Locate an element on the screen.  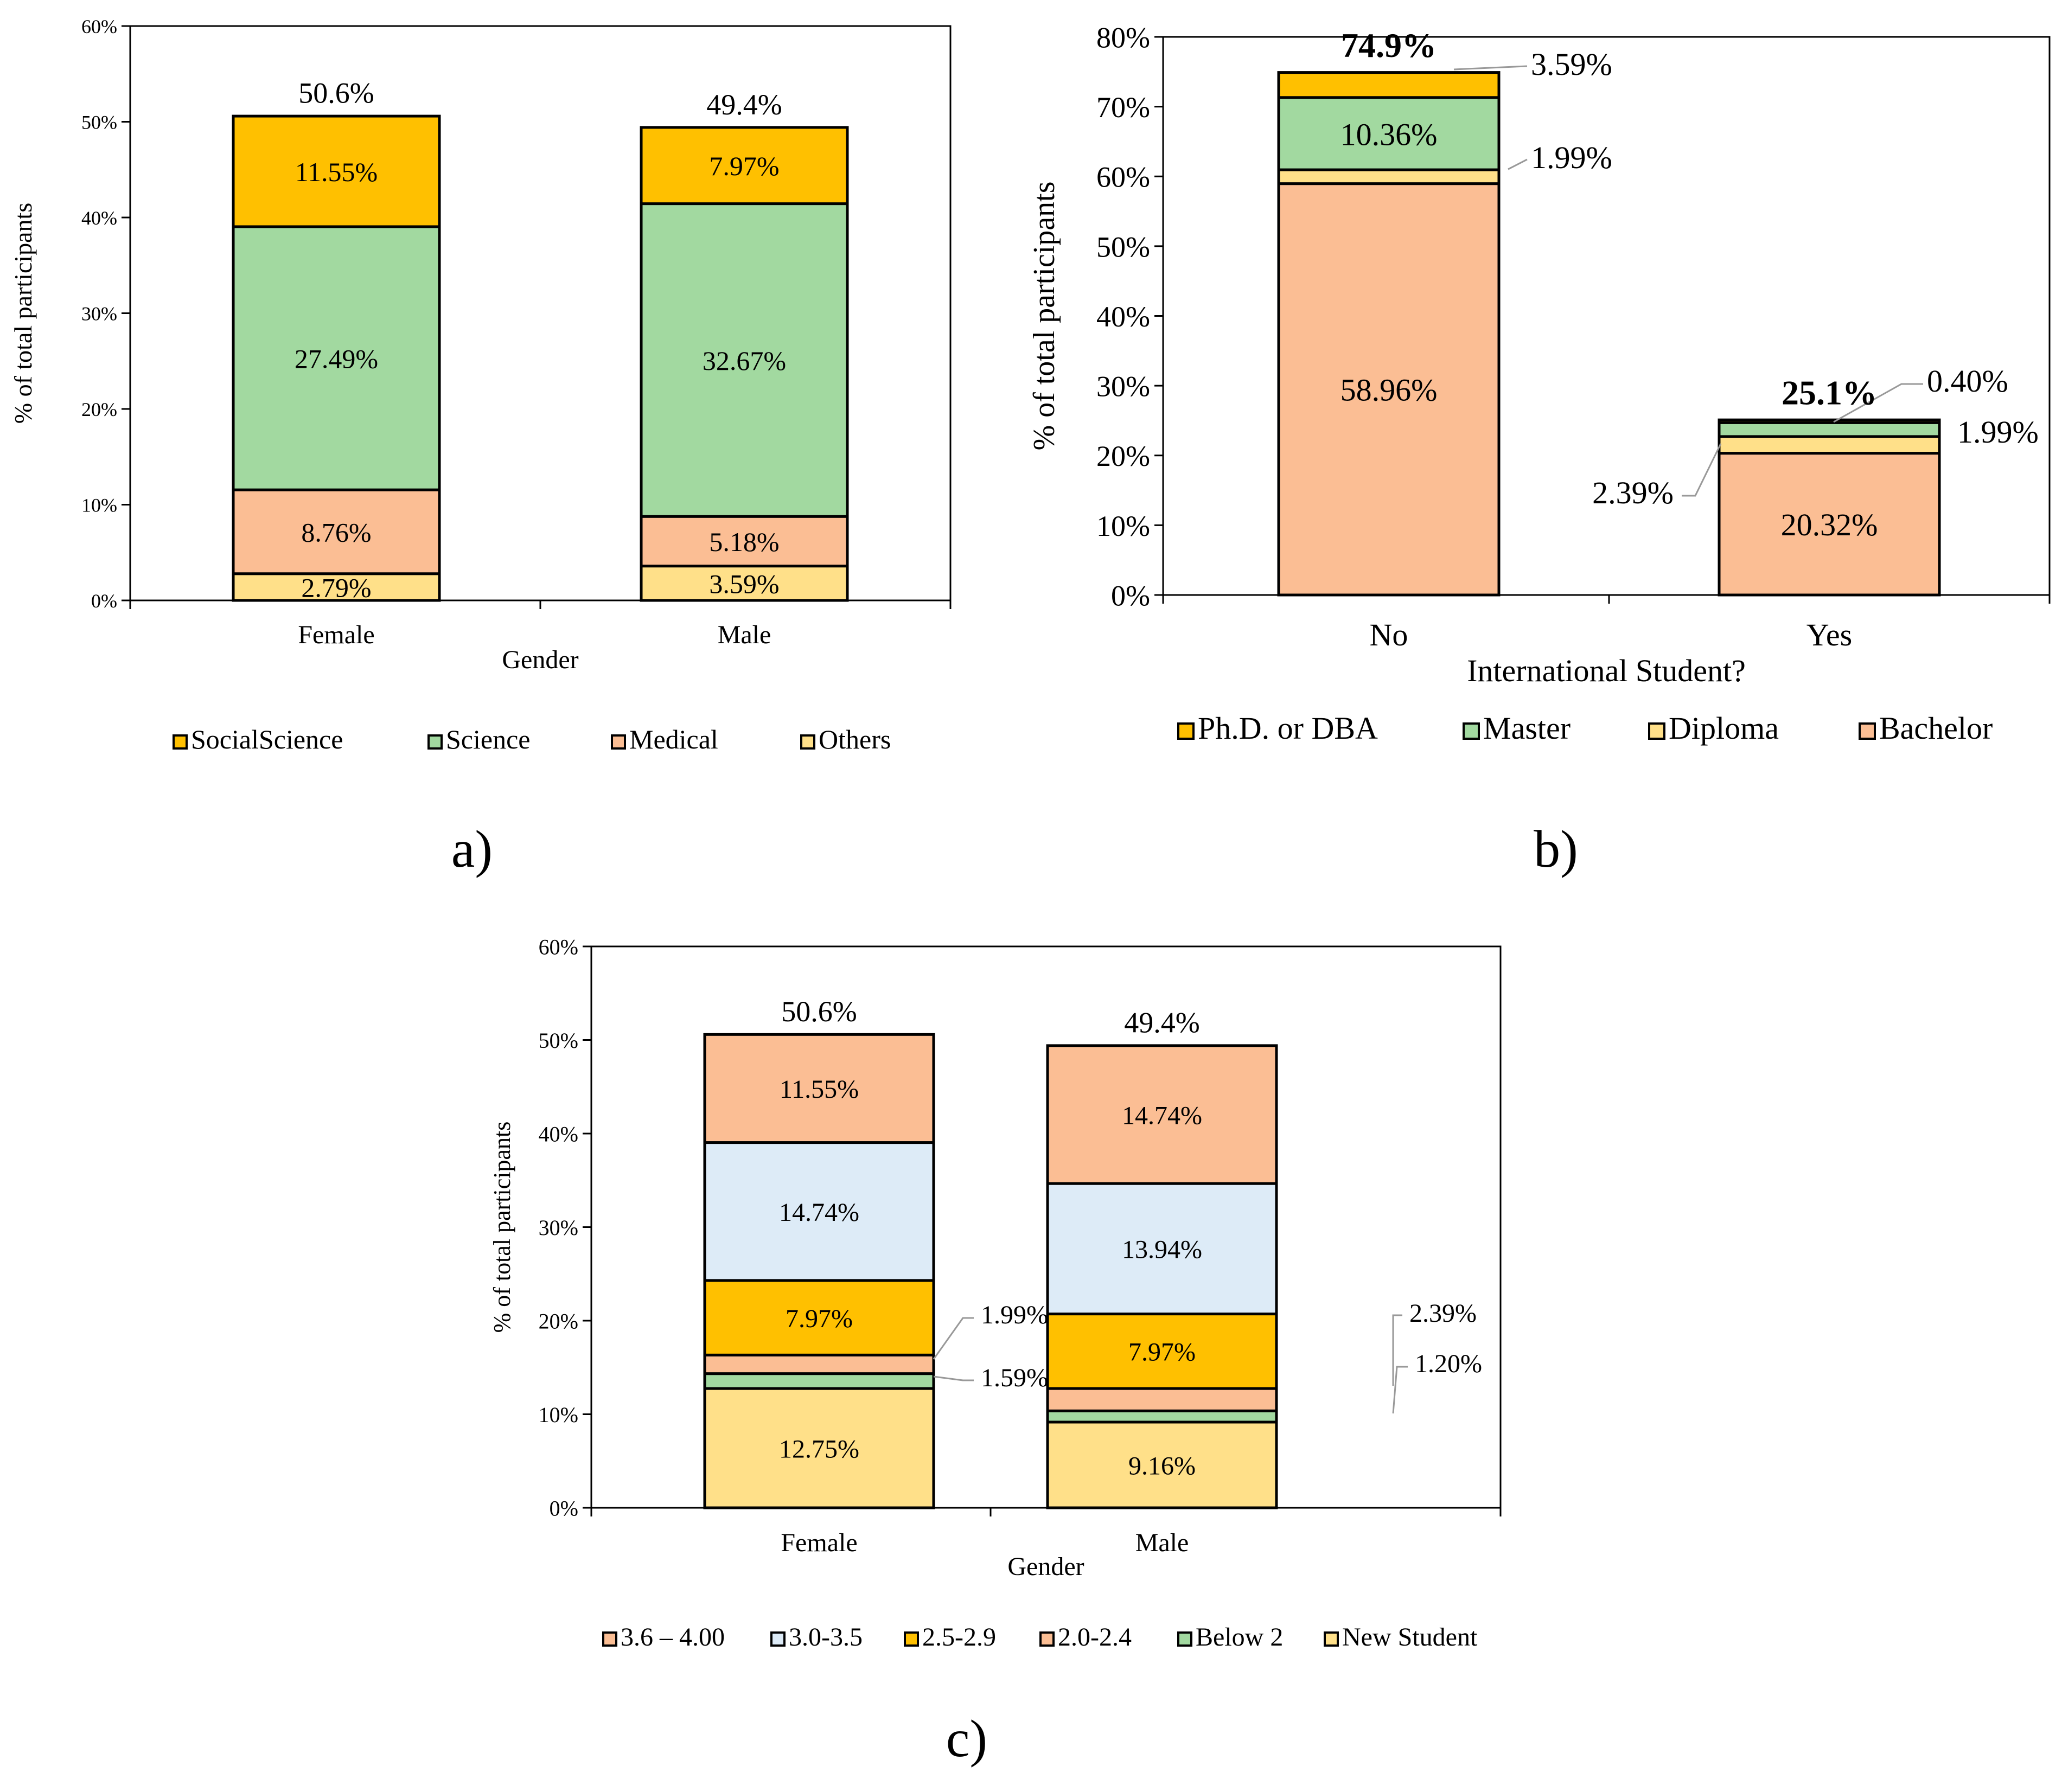
bar-segment-bachelor-no is located at coordinates (1389, 389).